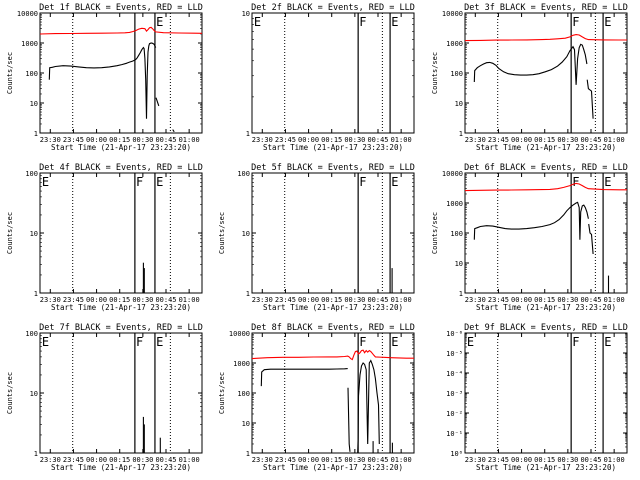  Describe the element at coordinates (546, 8) in the screenshot. I see `panel-title: Det 3f BLACK = Events, RED = LLD` at that location.